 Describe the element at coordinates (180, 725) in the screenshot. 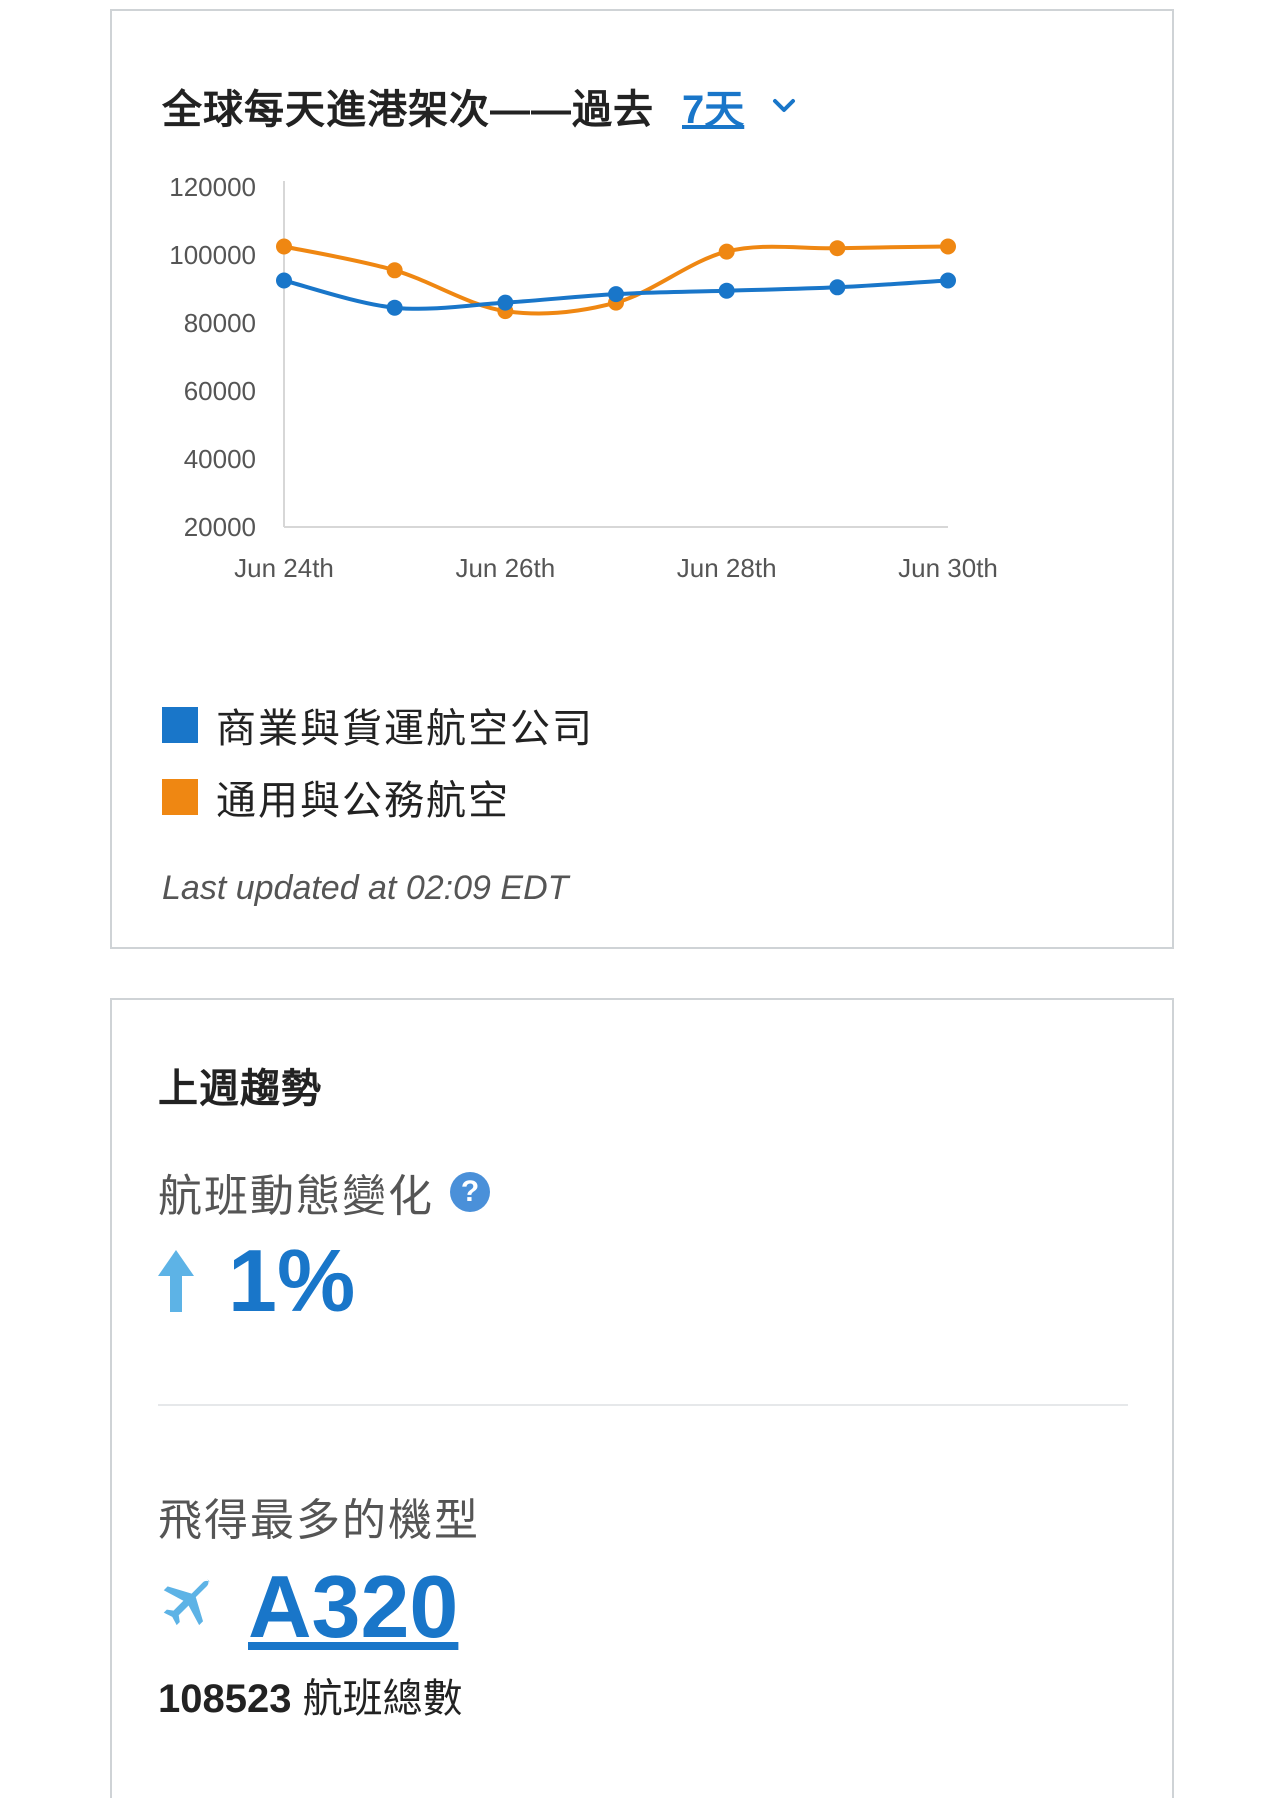

I see `legend-swatch-commercial` at that location.